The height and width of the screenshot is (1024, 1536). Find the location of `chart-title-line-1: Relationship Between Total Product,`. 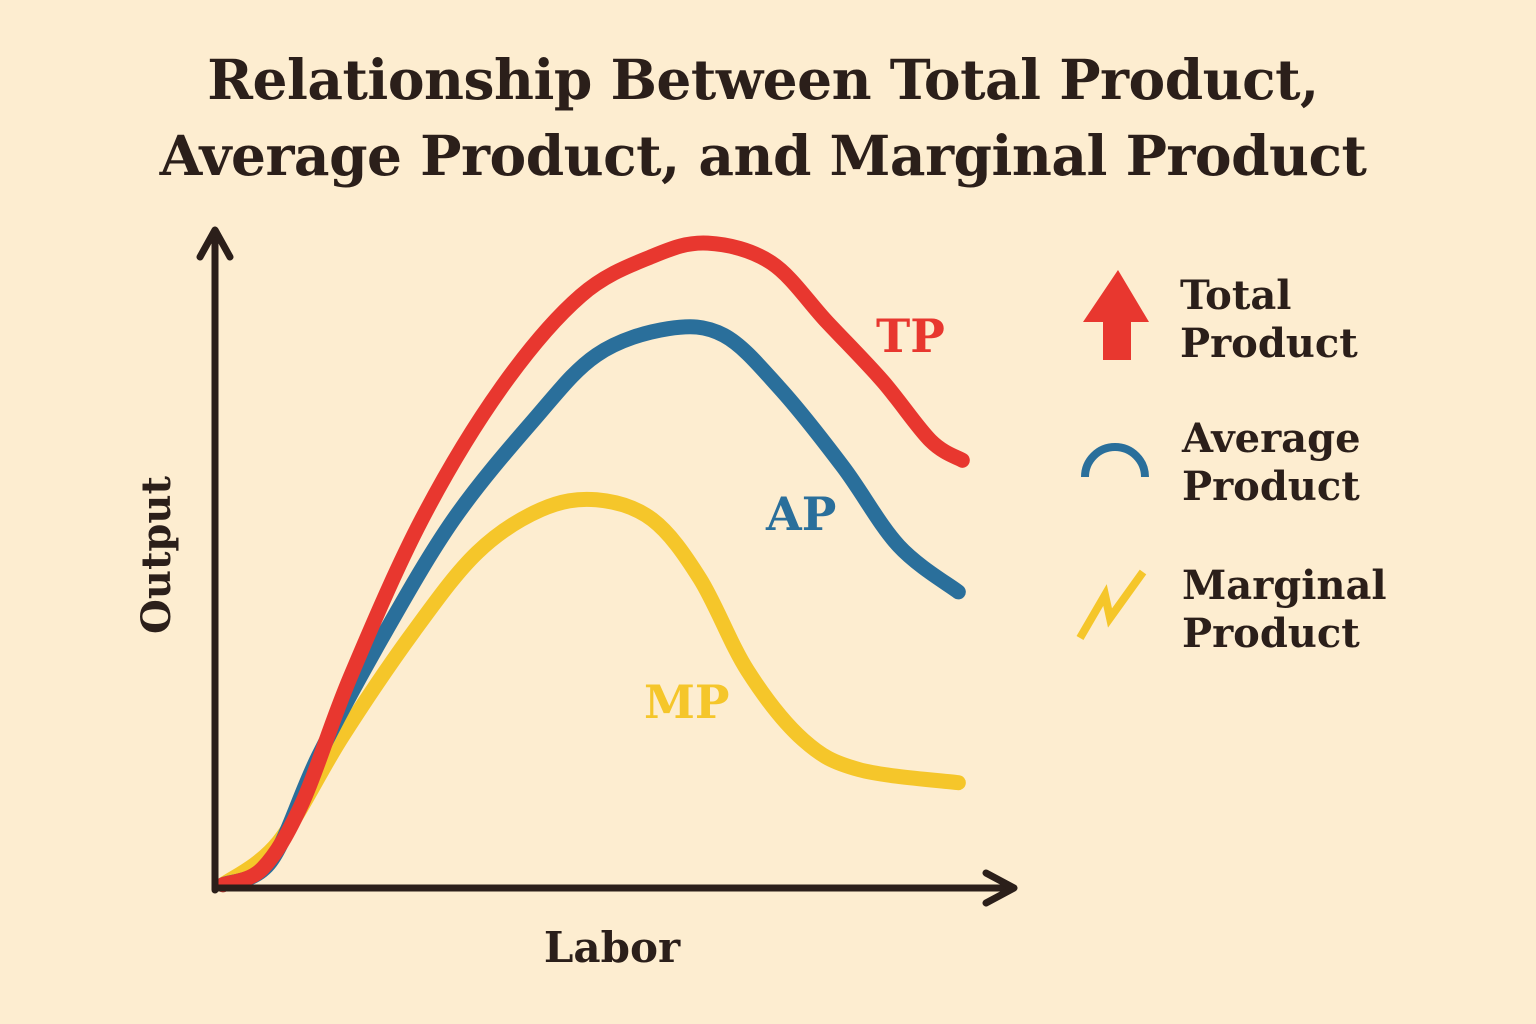

chart-title-line-1: Relationship Between Total Product, is located at coordinates (763, 79).